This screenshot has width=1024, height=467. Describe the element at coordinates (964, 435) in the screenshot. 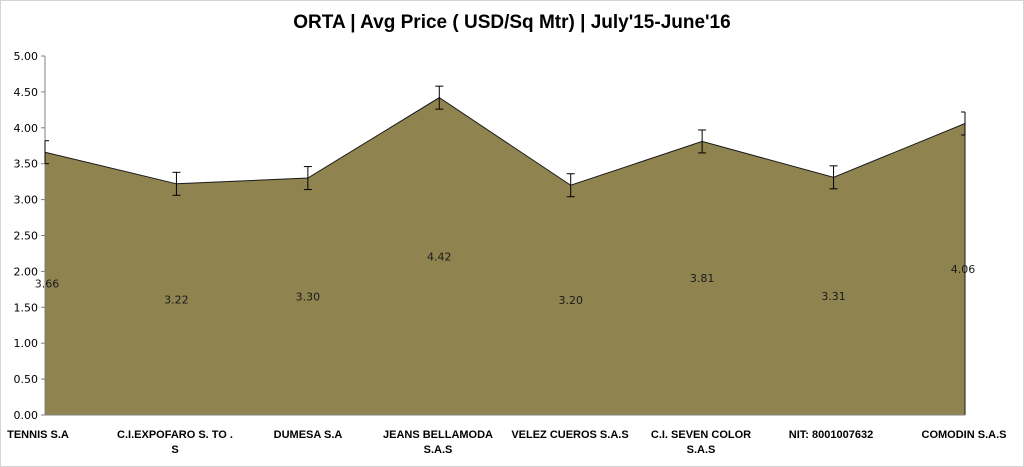

I see `x-category-label: COMODIN S.A.S` at that location.